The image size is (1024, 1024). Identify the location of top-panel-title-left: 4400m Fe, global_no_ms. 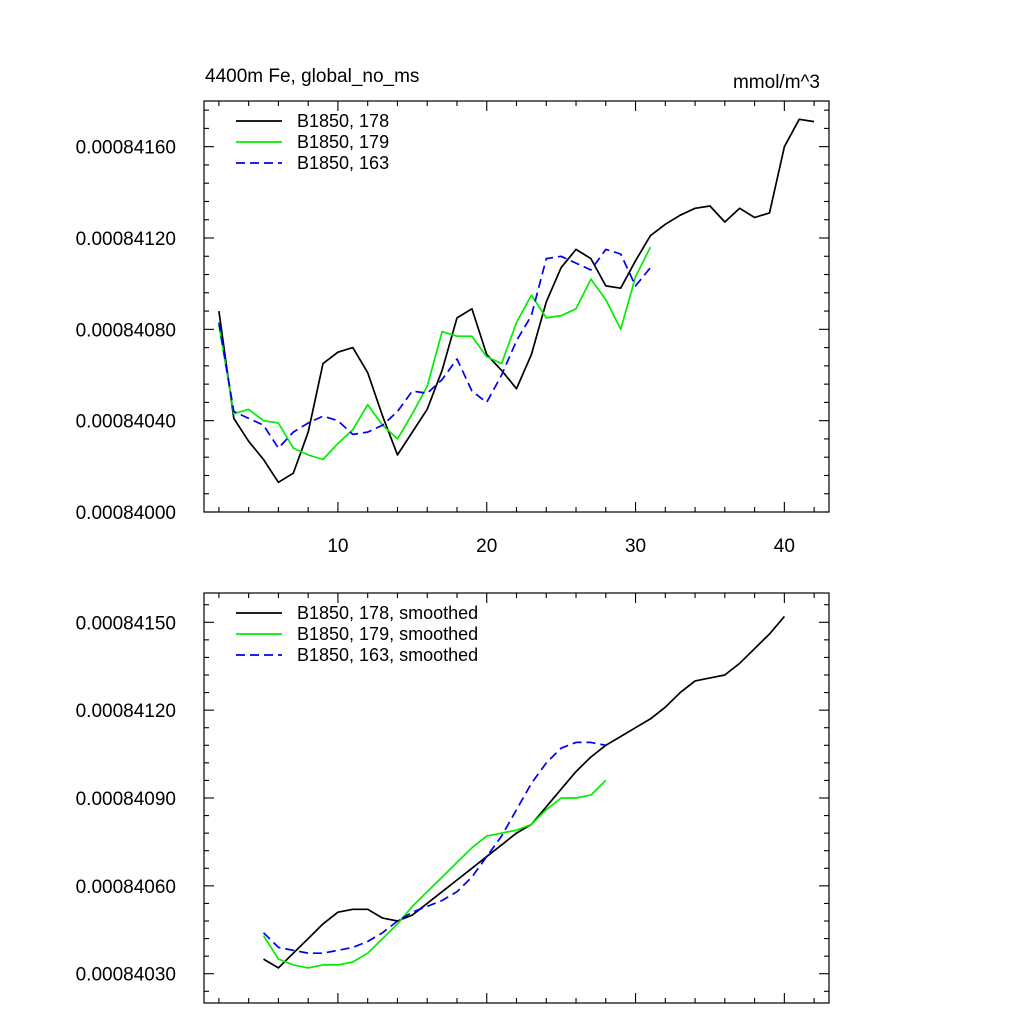
(312, 76).